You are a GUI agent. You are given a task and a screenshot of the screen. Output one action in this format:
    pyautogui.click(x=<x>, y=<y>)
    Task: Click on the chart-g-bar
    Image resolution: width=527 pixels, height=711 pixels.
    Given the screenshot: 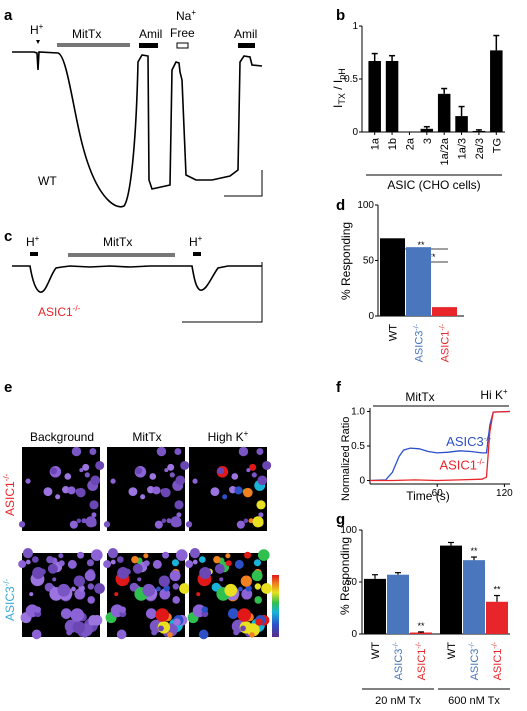 What is the action you would take?
    pyautogui.click(x=451, y=589)
    